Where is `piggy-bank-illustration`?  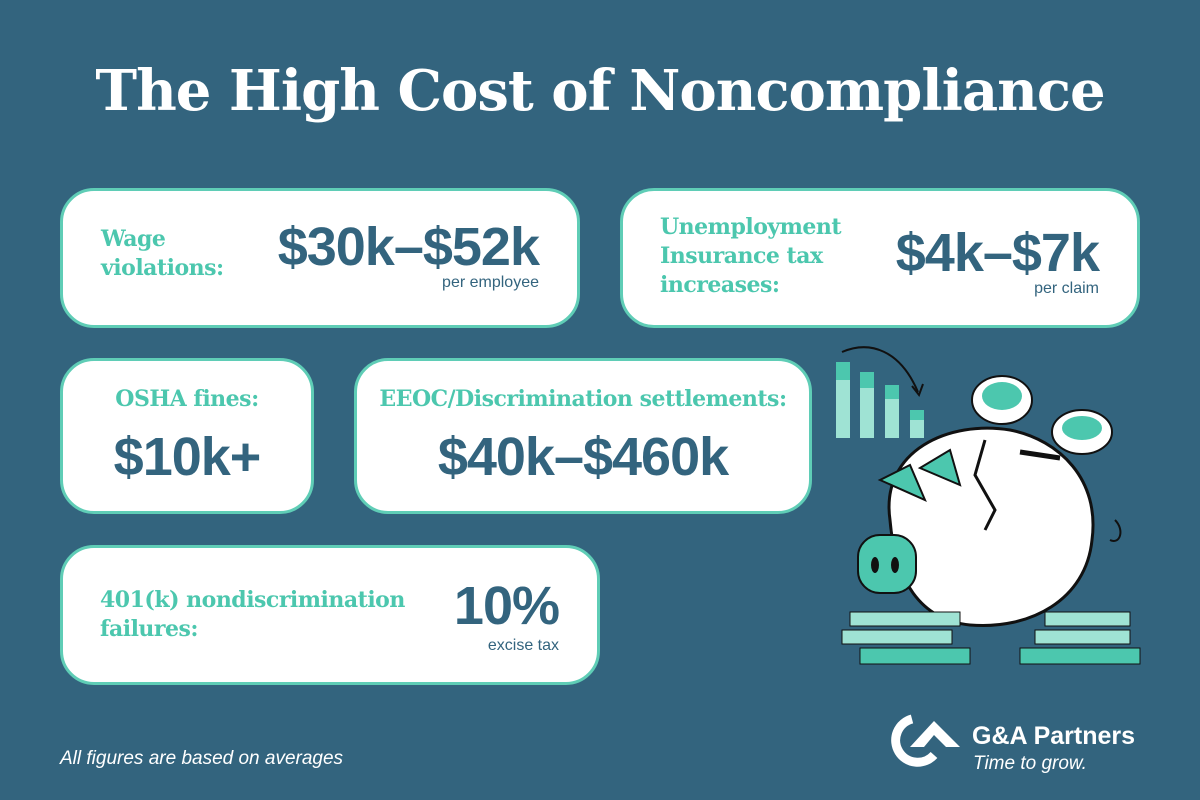
piggy-bank-illustration is located at coordinates (988, 505).